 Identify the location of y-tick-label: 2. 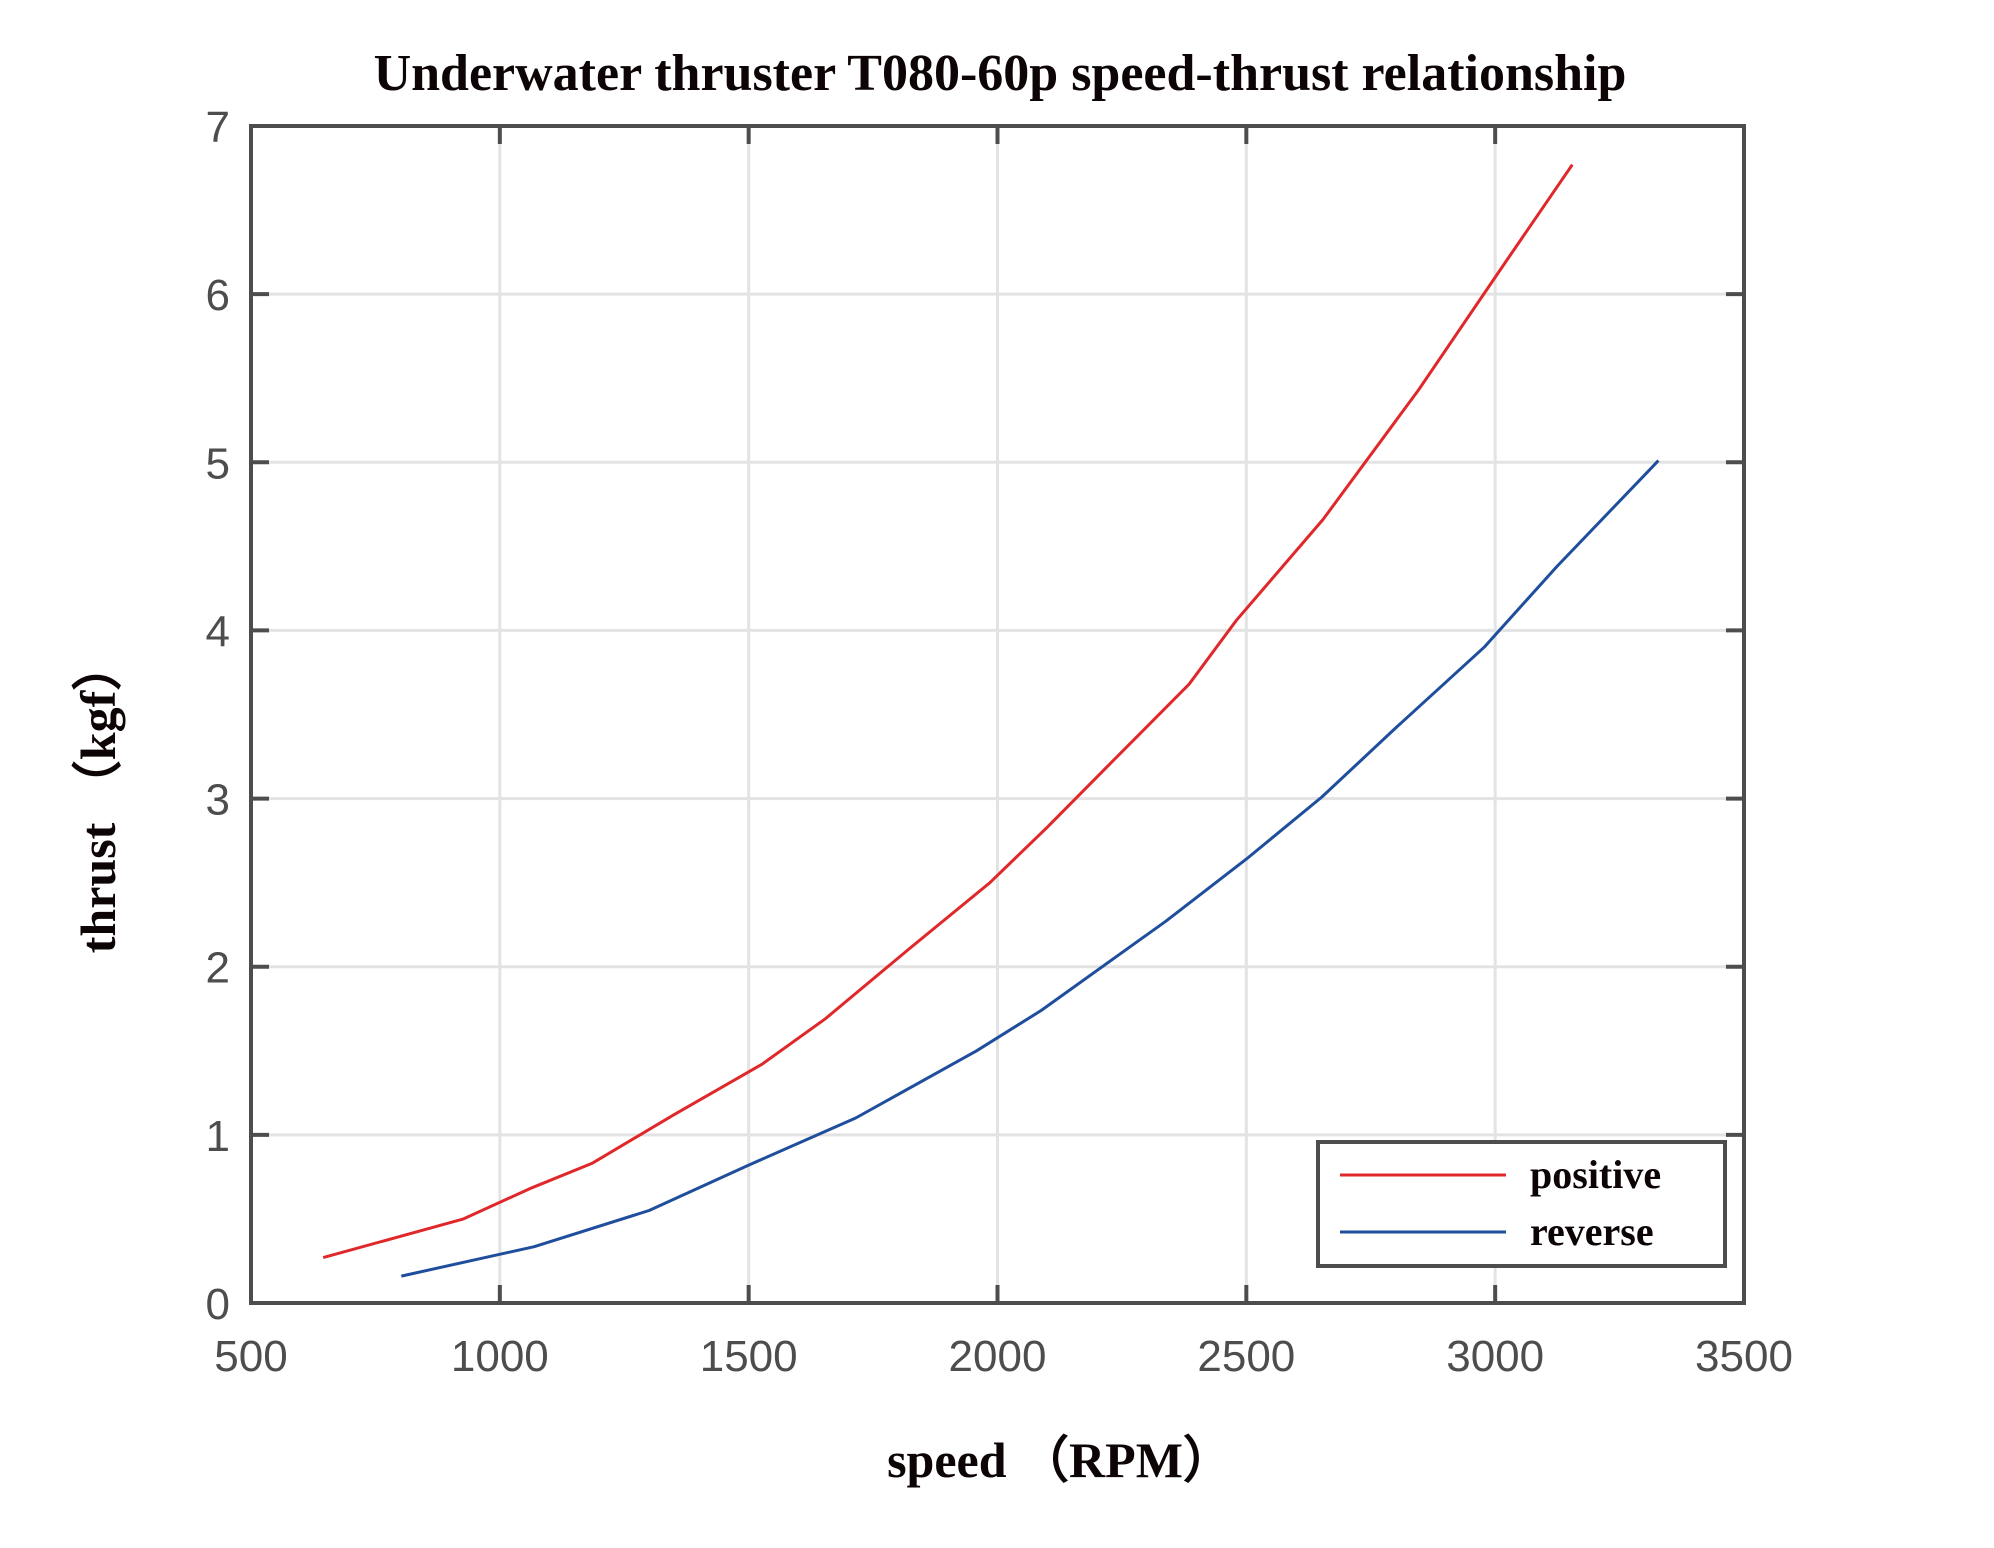
(218, 968).